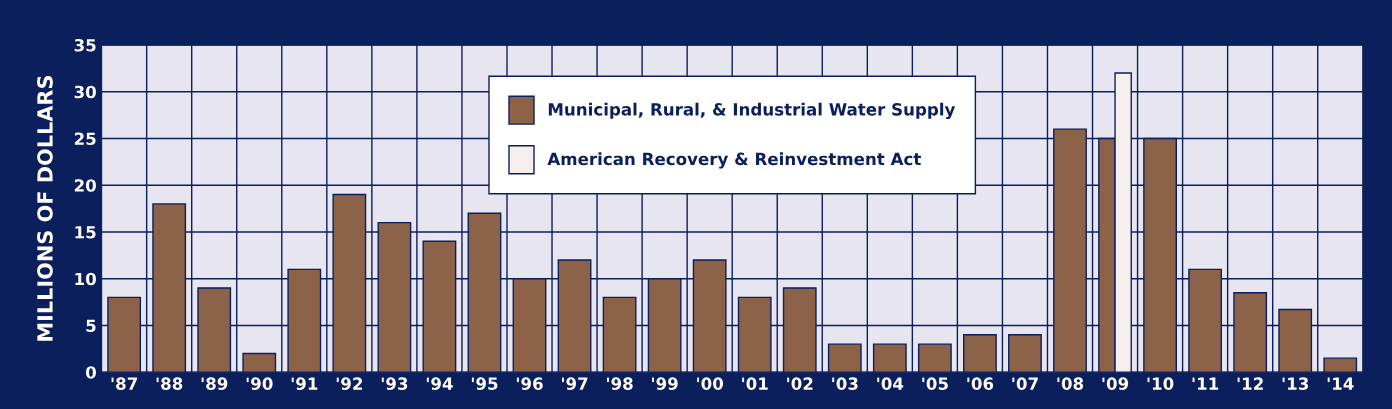 The width and height of the screenshot is (1392, 409). Describe the element at coordinates (935, 383) in the screenshot. I see `x-tick-label: '05` at that location.